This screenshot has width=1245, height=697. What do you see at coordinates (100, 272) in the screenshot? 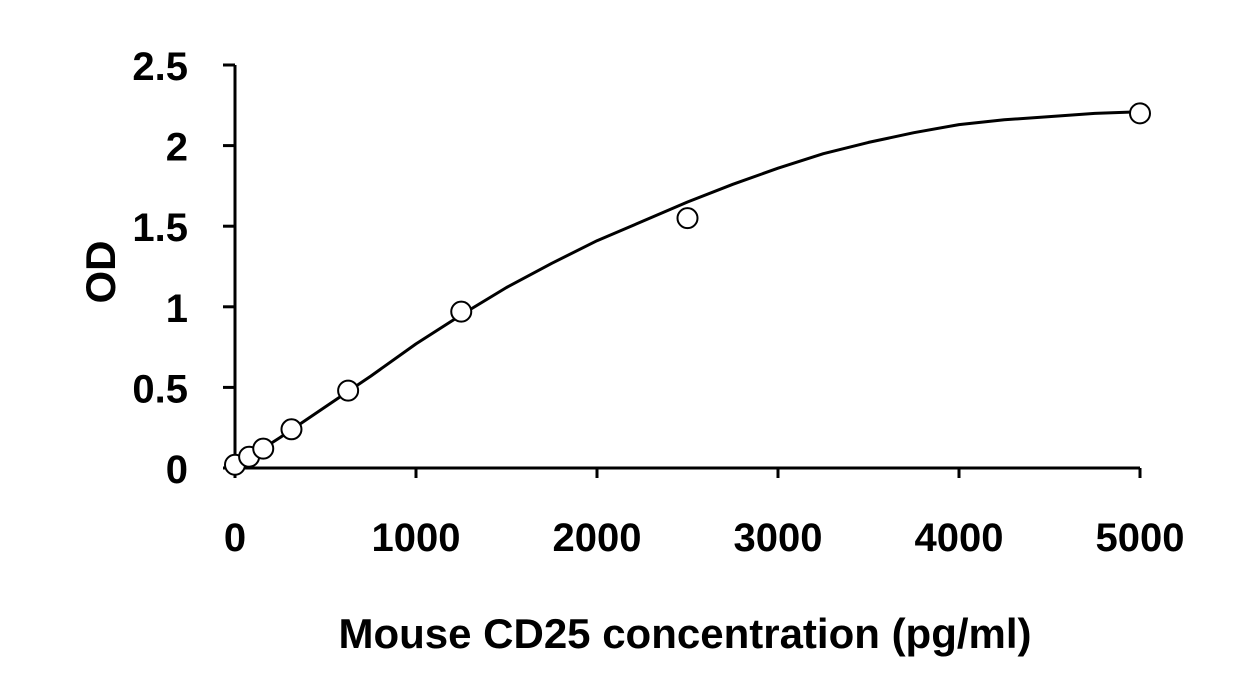
I see `y-axis-label: OD` at bounding box center [100, 272].